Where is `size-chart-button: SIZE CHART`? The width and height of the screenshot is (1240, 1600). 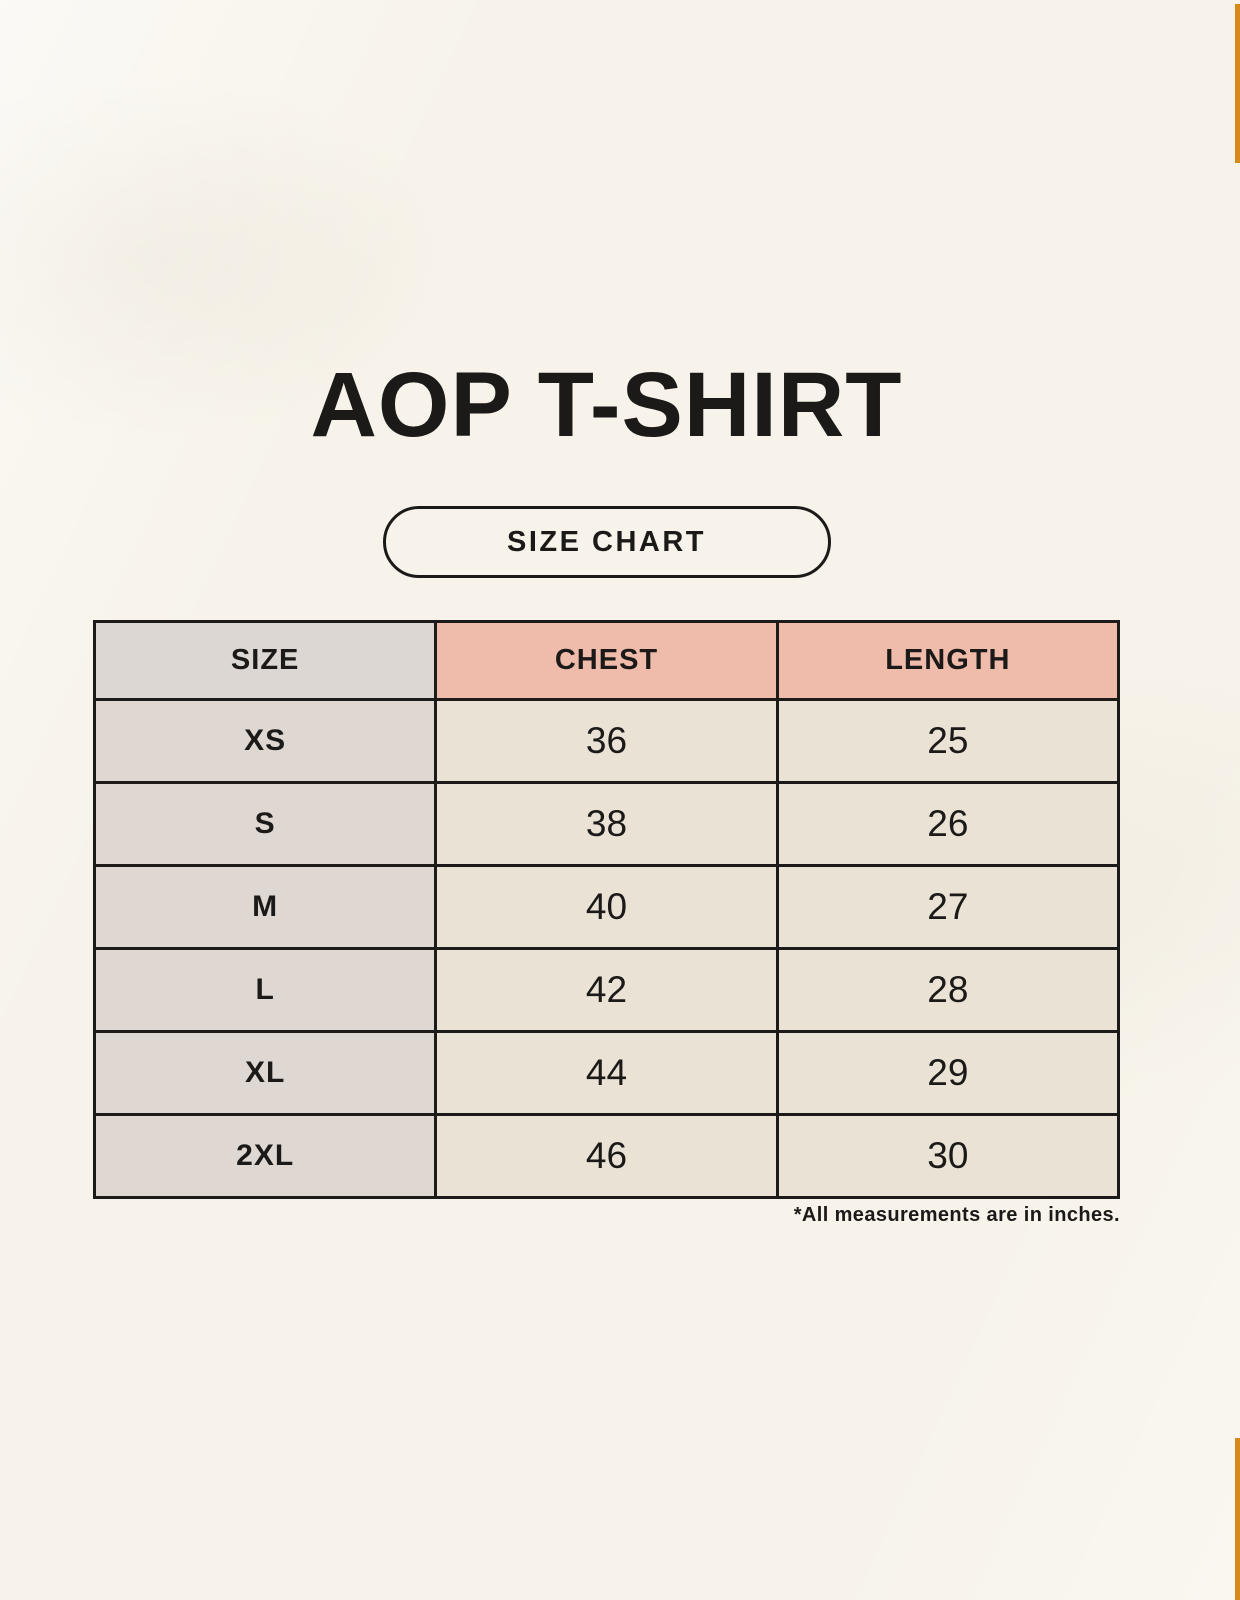 size-chart-button: SIZE CHART is located at coordinates (606, 542).